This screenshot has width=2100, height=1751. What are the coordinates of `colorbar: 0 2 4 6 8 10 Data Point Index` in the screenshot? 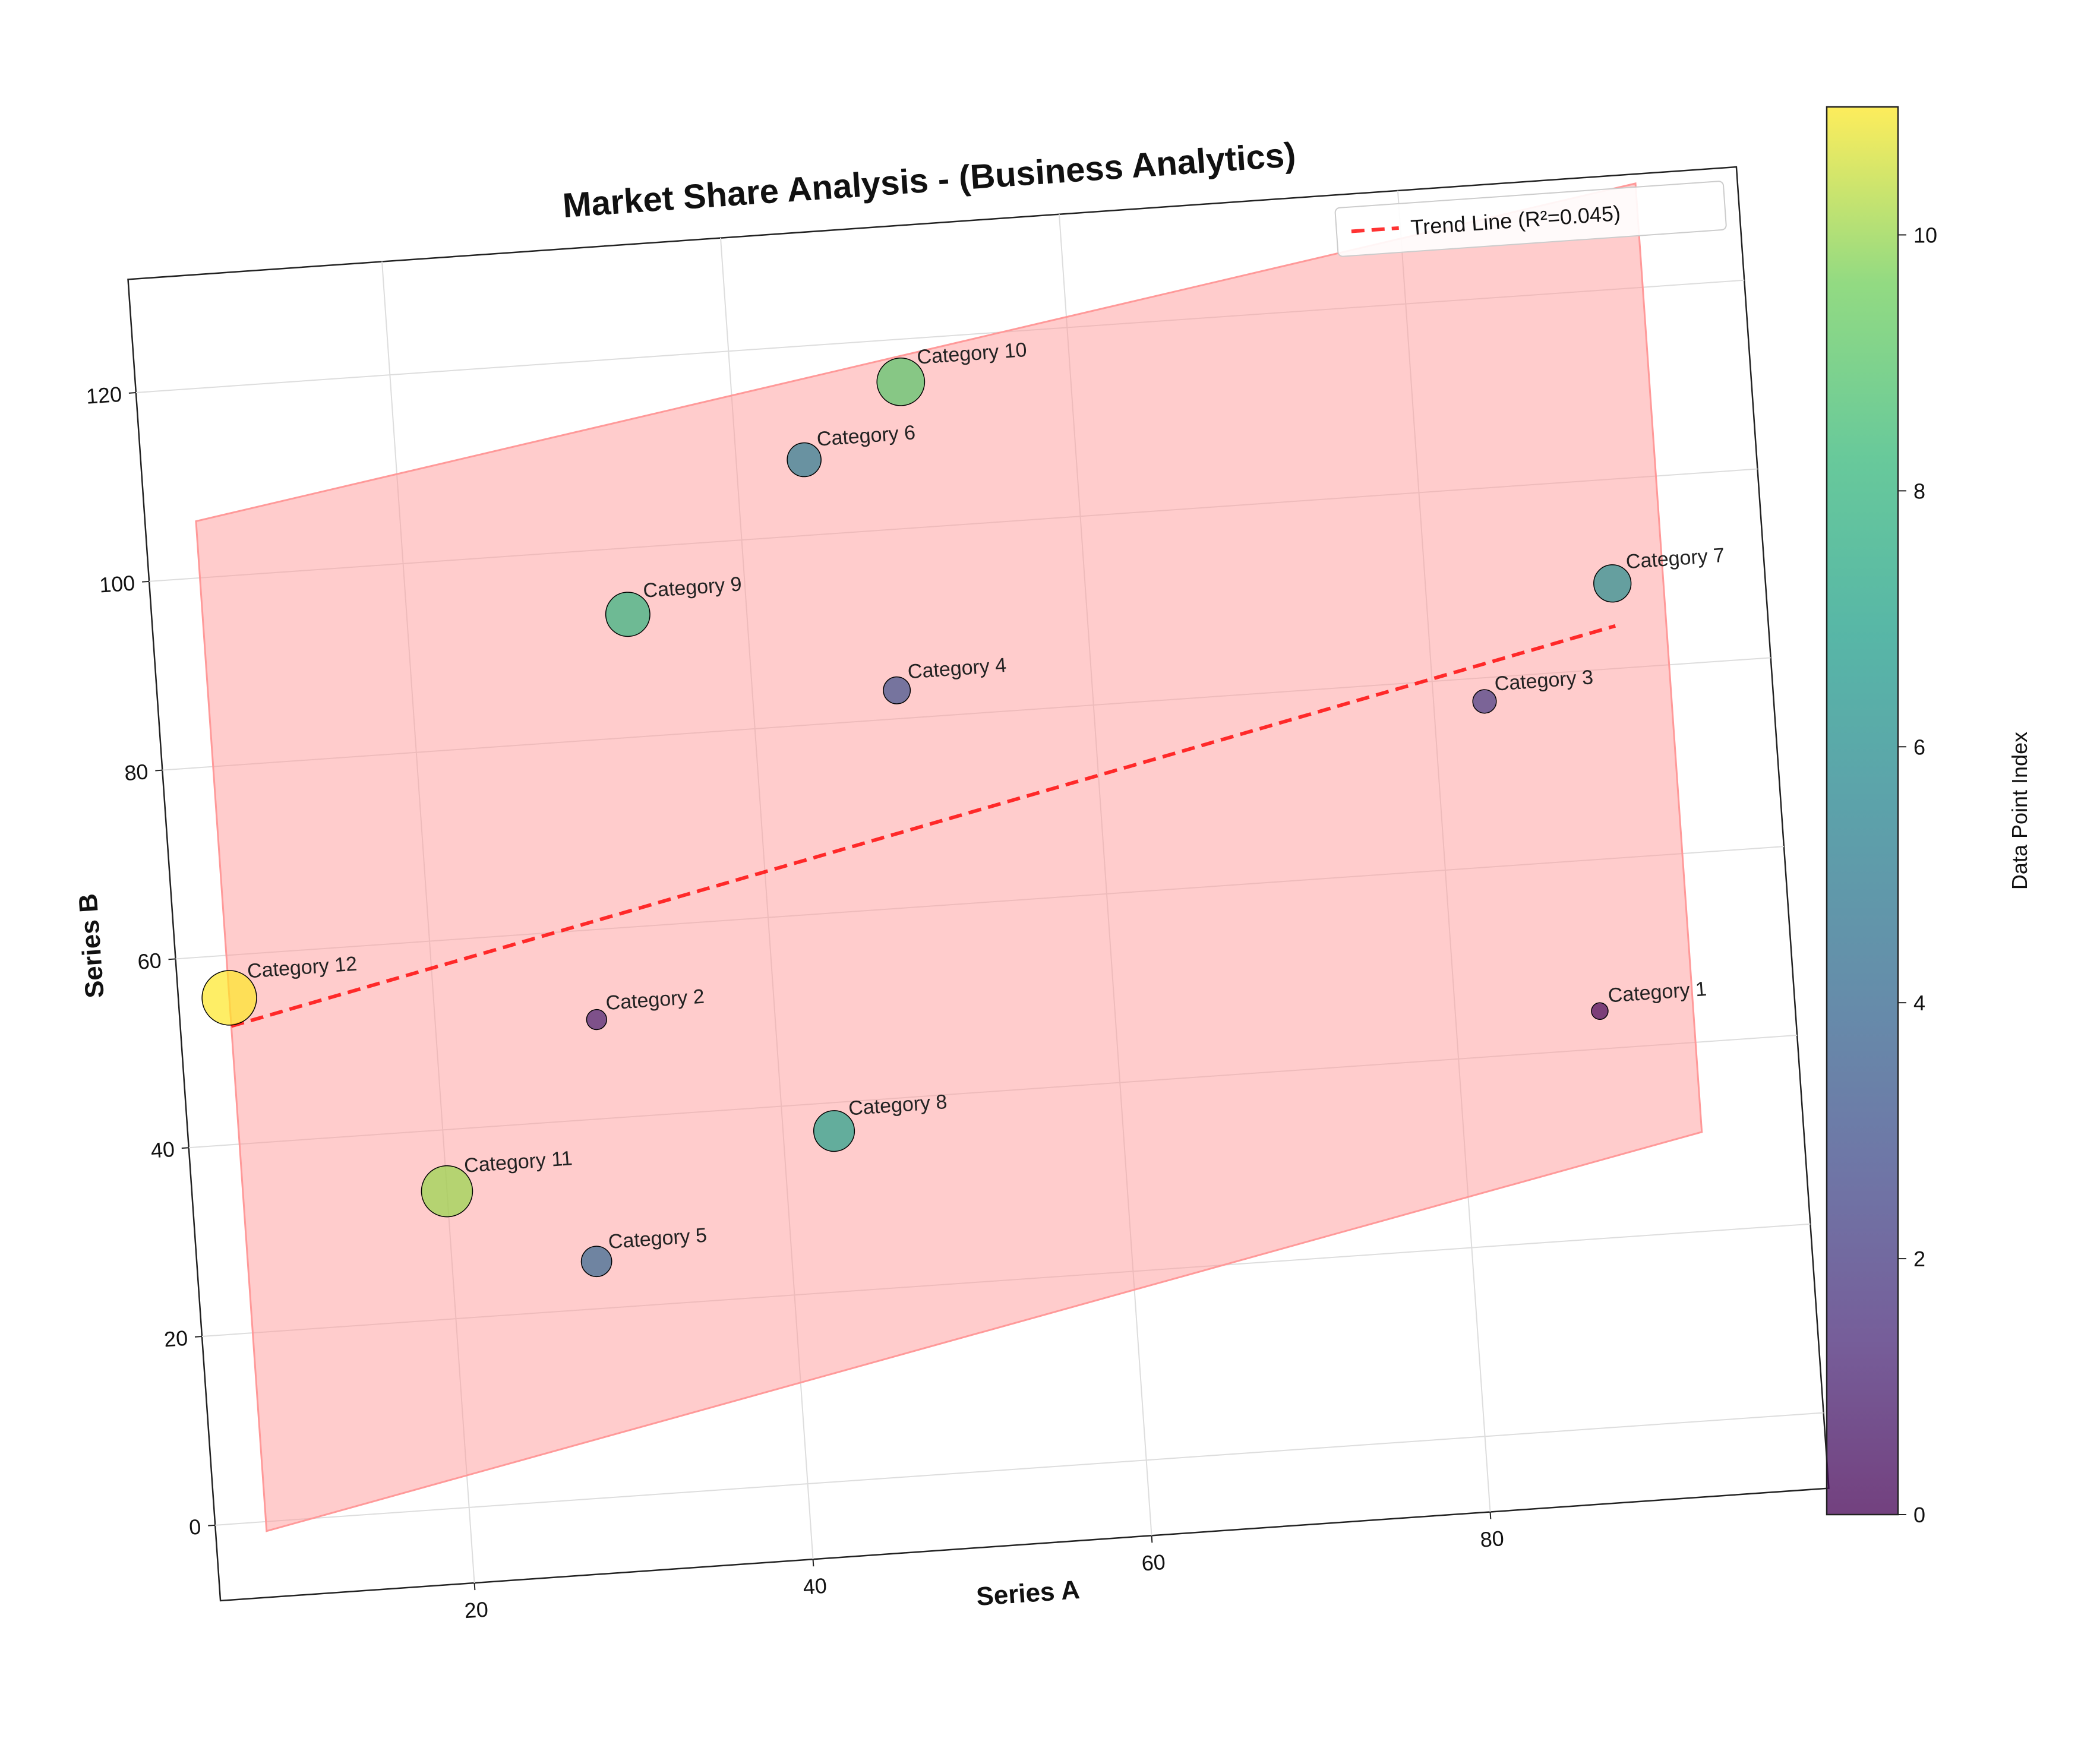 It's located at (1929, 816).